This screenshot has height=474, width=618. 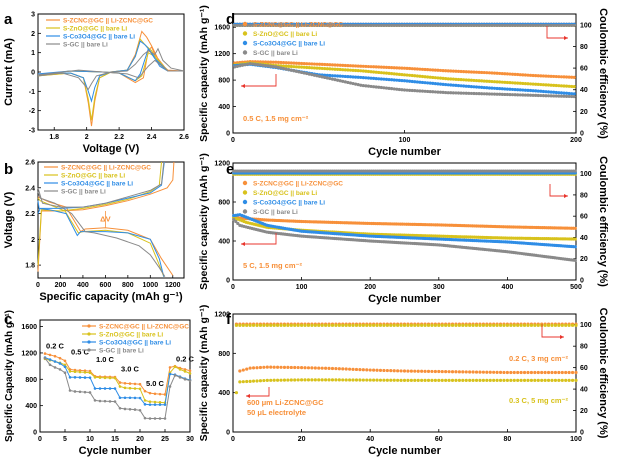 What do you see at coordinates (584, 195) in the screenshot?
I see `y2-tick-label: 80` at bounding box center [584, 195].